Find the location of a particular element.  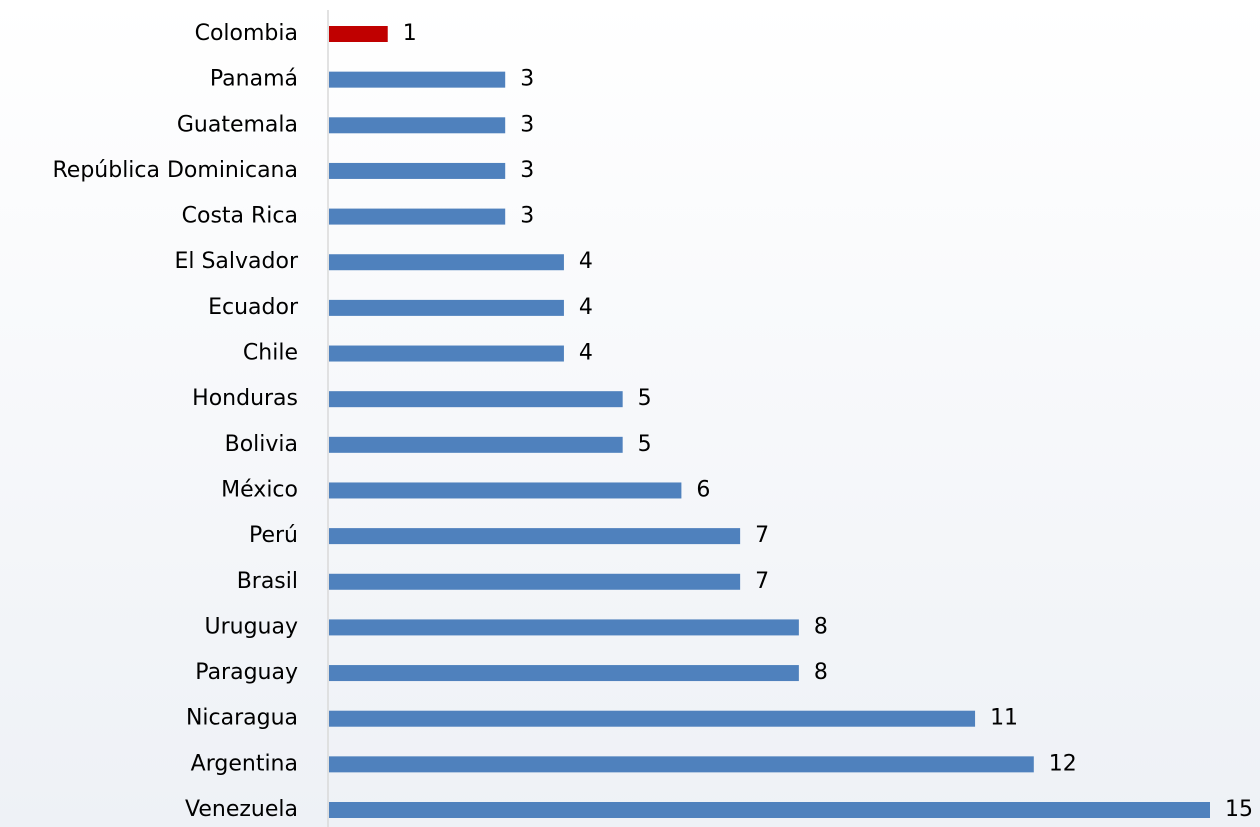

category-label: Uruguay is located at coordinates (252, 626).